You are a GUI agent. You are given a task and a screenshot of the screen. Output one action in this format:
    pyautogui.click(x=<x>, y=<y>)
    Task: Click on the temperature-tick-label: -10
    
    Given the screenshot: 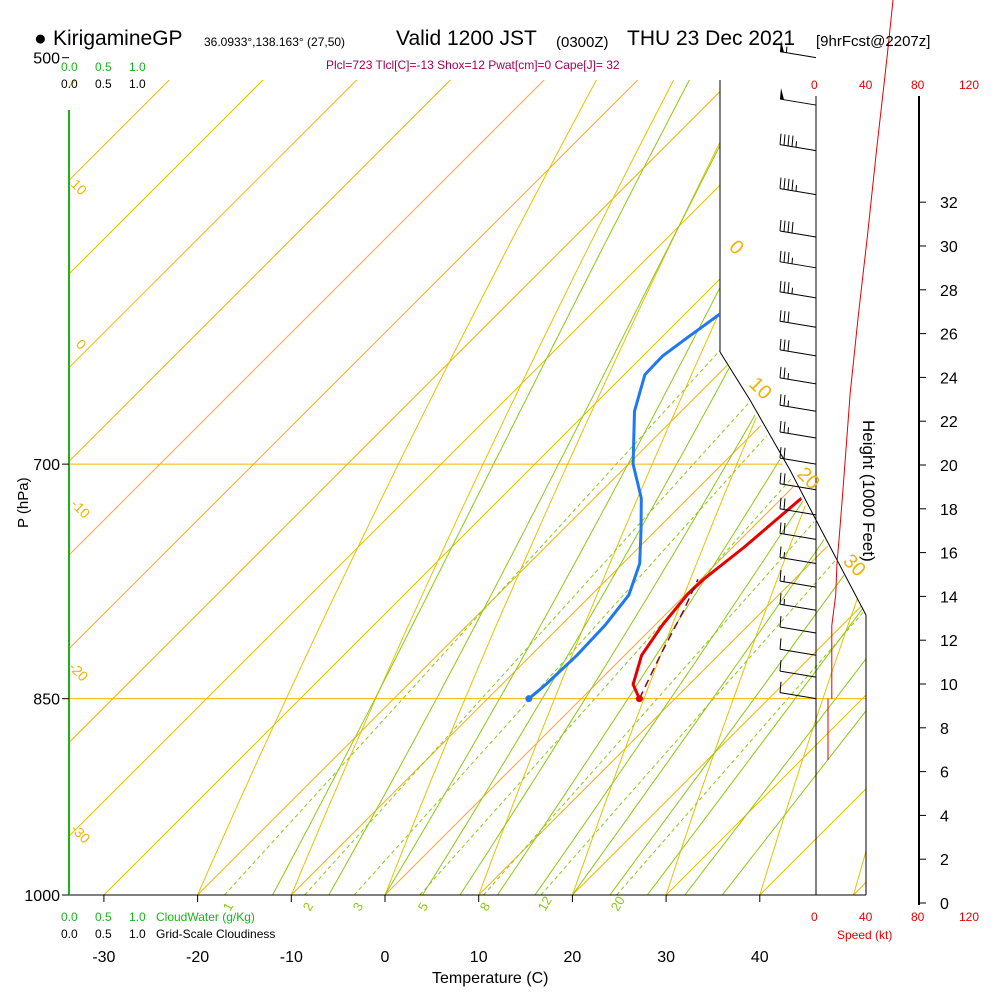 What is the action you would take?
    pyautogui.click(x=291, y=957)
    